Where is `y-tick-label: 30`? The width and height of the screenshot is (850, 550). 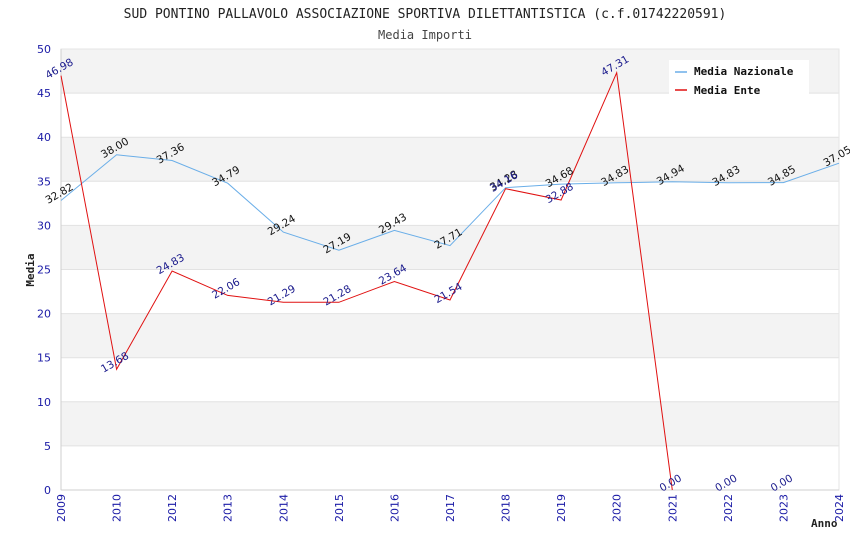
y-tick-label: 30 is located at coordinates (44, 225).